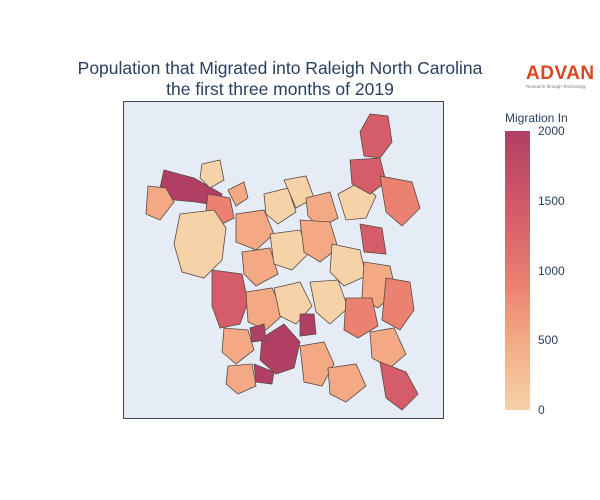 This screenshot has width=600, height=500. Describe the element at coordinates (551, 270) in the screenshot. I see `colorbar-tick-1000: 1000` at that location.